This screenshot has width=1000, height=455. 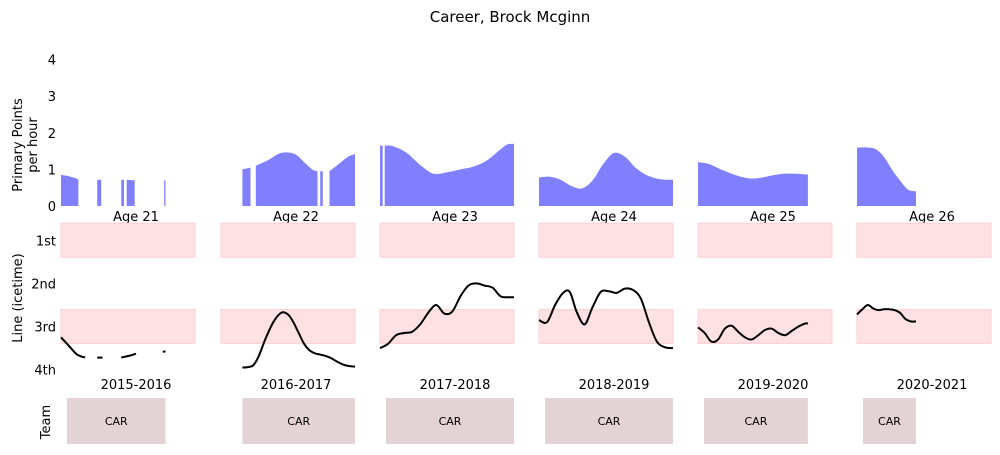 What do you see at coordinates (52, 61) in the screenshot?
I see `points-ytick-label: 4` at bounding box center [52, 61].